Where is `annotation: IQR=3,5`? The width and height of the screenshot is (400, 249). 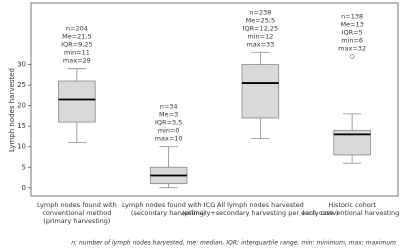
annotation: IQR=3,5 is located at coordinates (168, 123).